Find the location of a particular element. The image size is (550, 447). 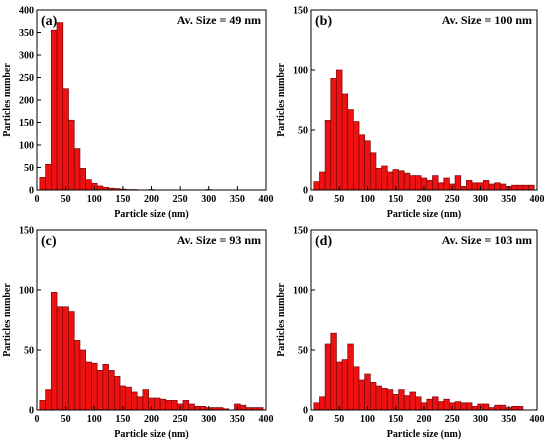

x-tick-label-c-0: 0 is located at coordinates (37, 419).